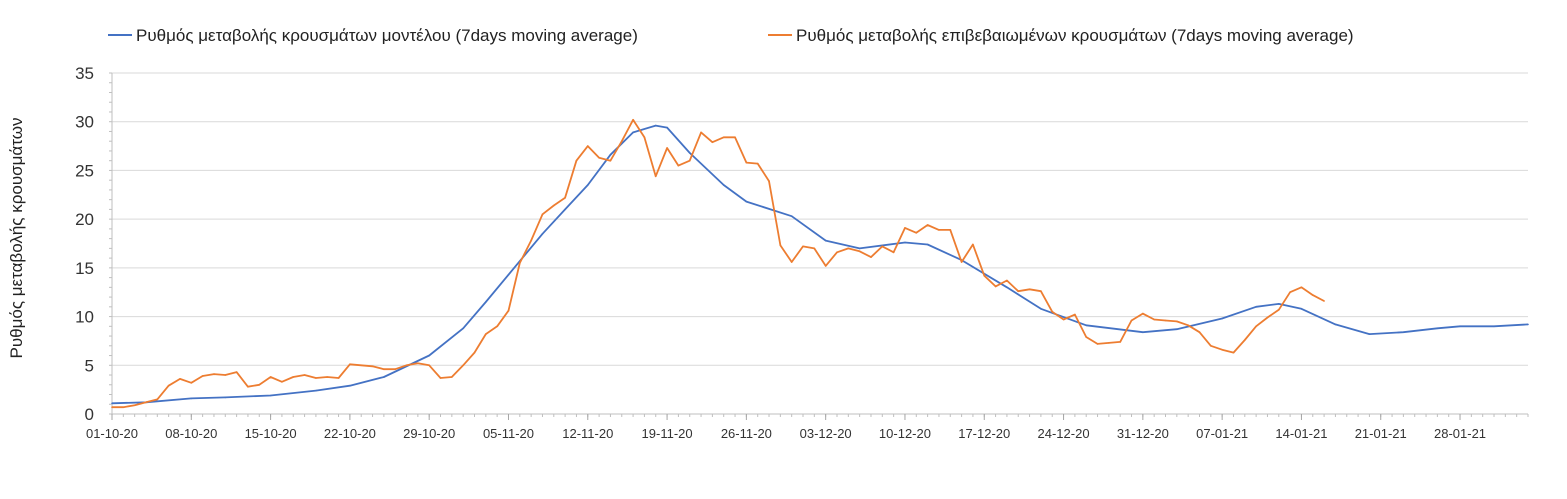 This screenshot has height=499, width=1567. What do you see at coordinates (16, 238) in the screenshot?
I see `y-axis-title: Ρυθμός μεταβολής κρουσμάτων` at bounding box center [16, 238].